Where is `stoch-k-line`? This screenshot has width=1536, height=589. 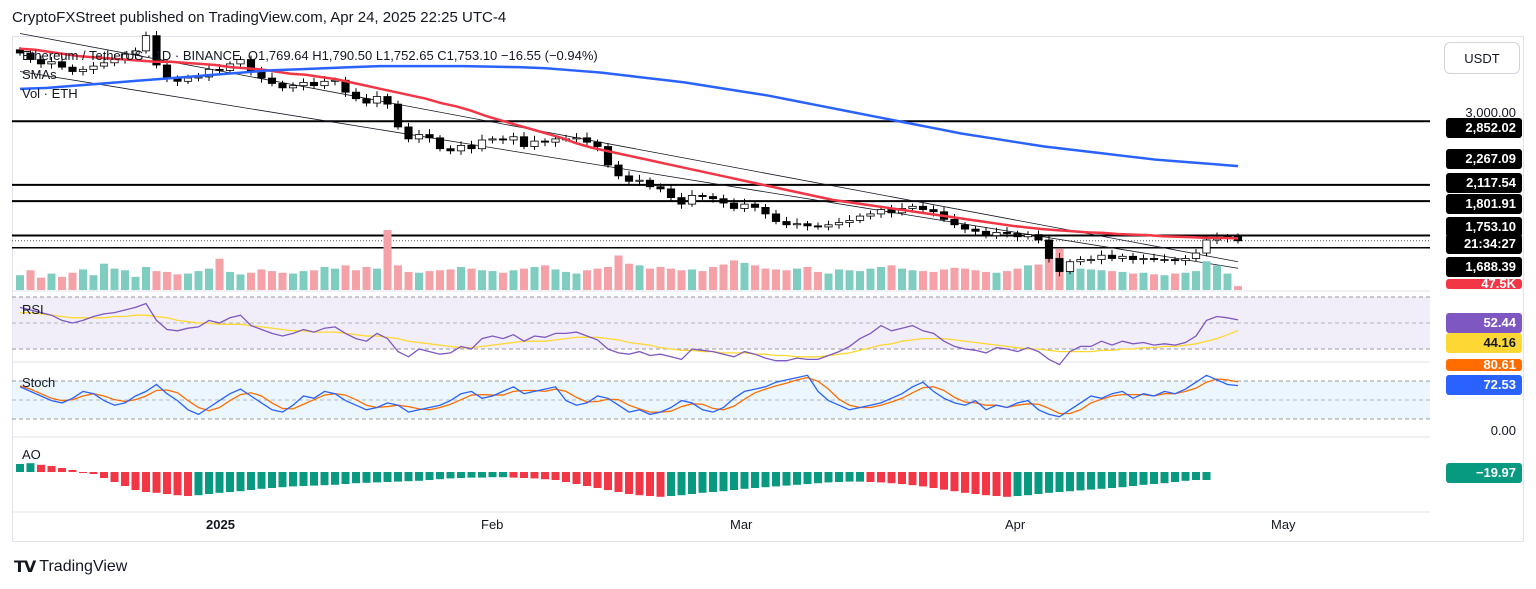
stoch-k-line is located at coordinates (629, 396).